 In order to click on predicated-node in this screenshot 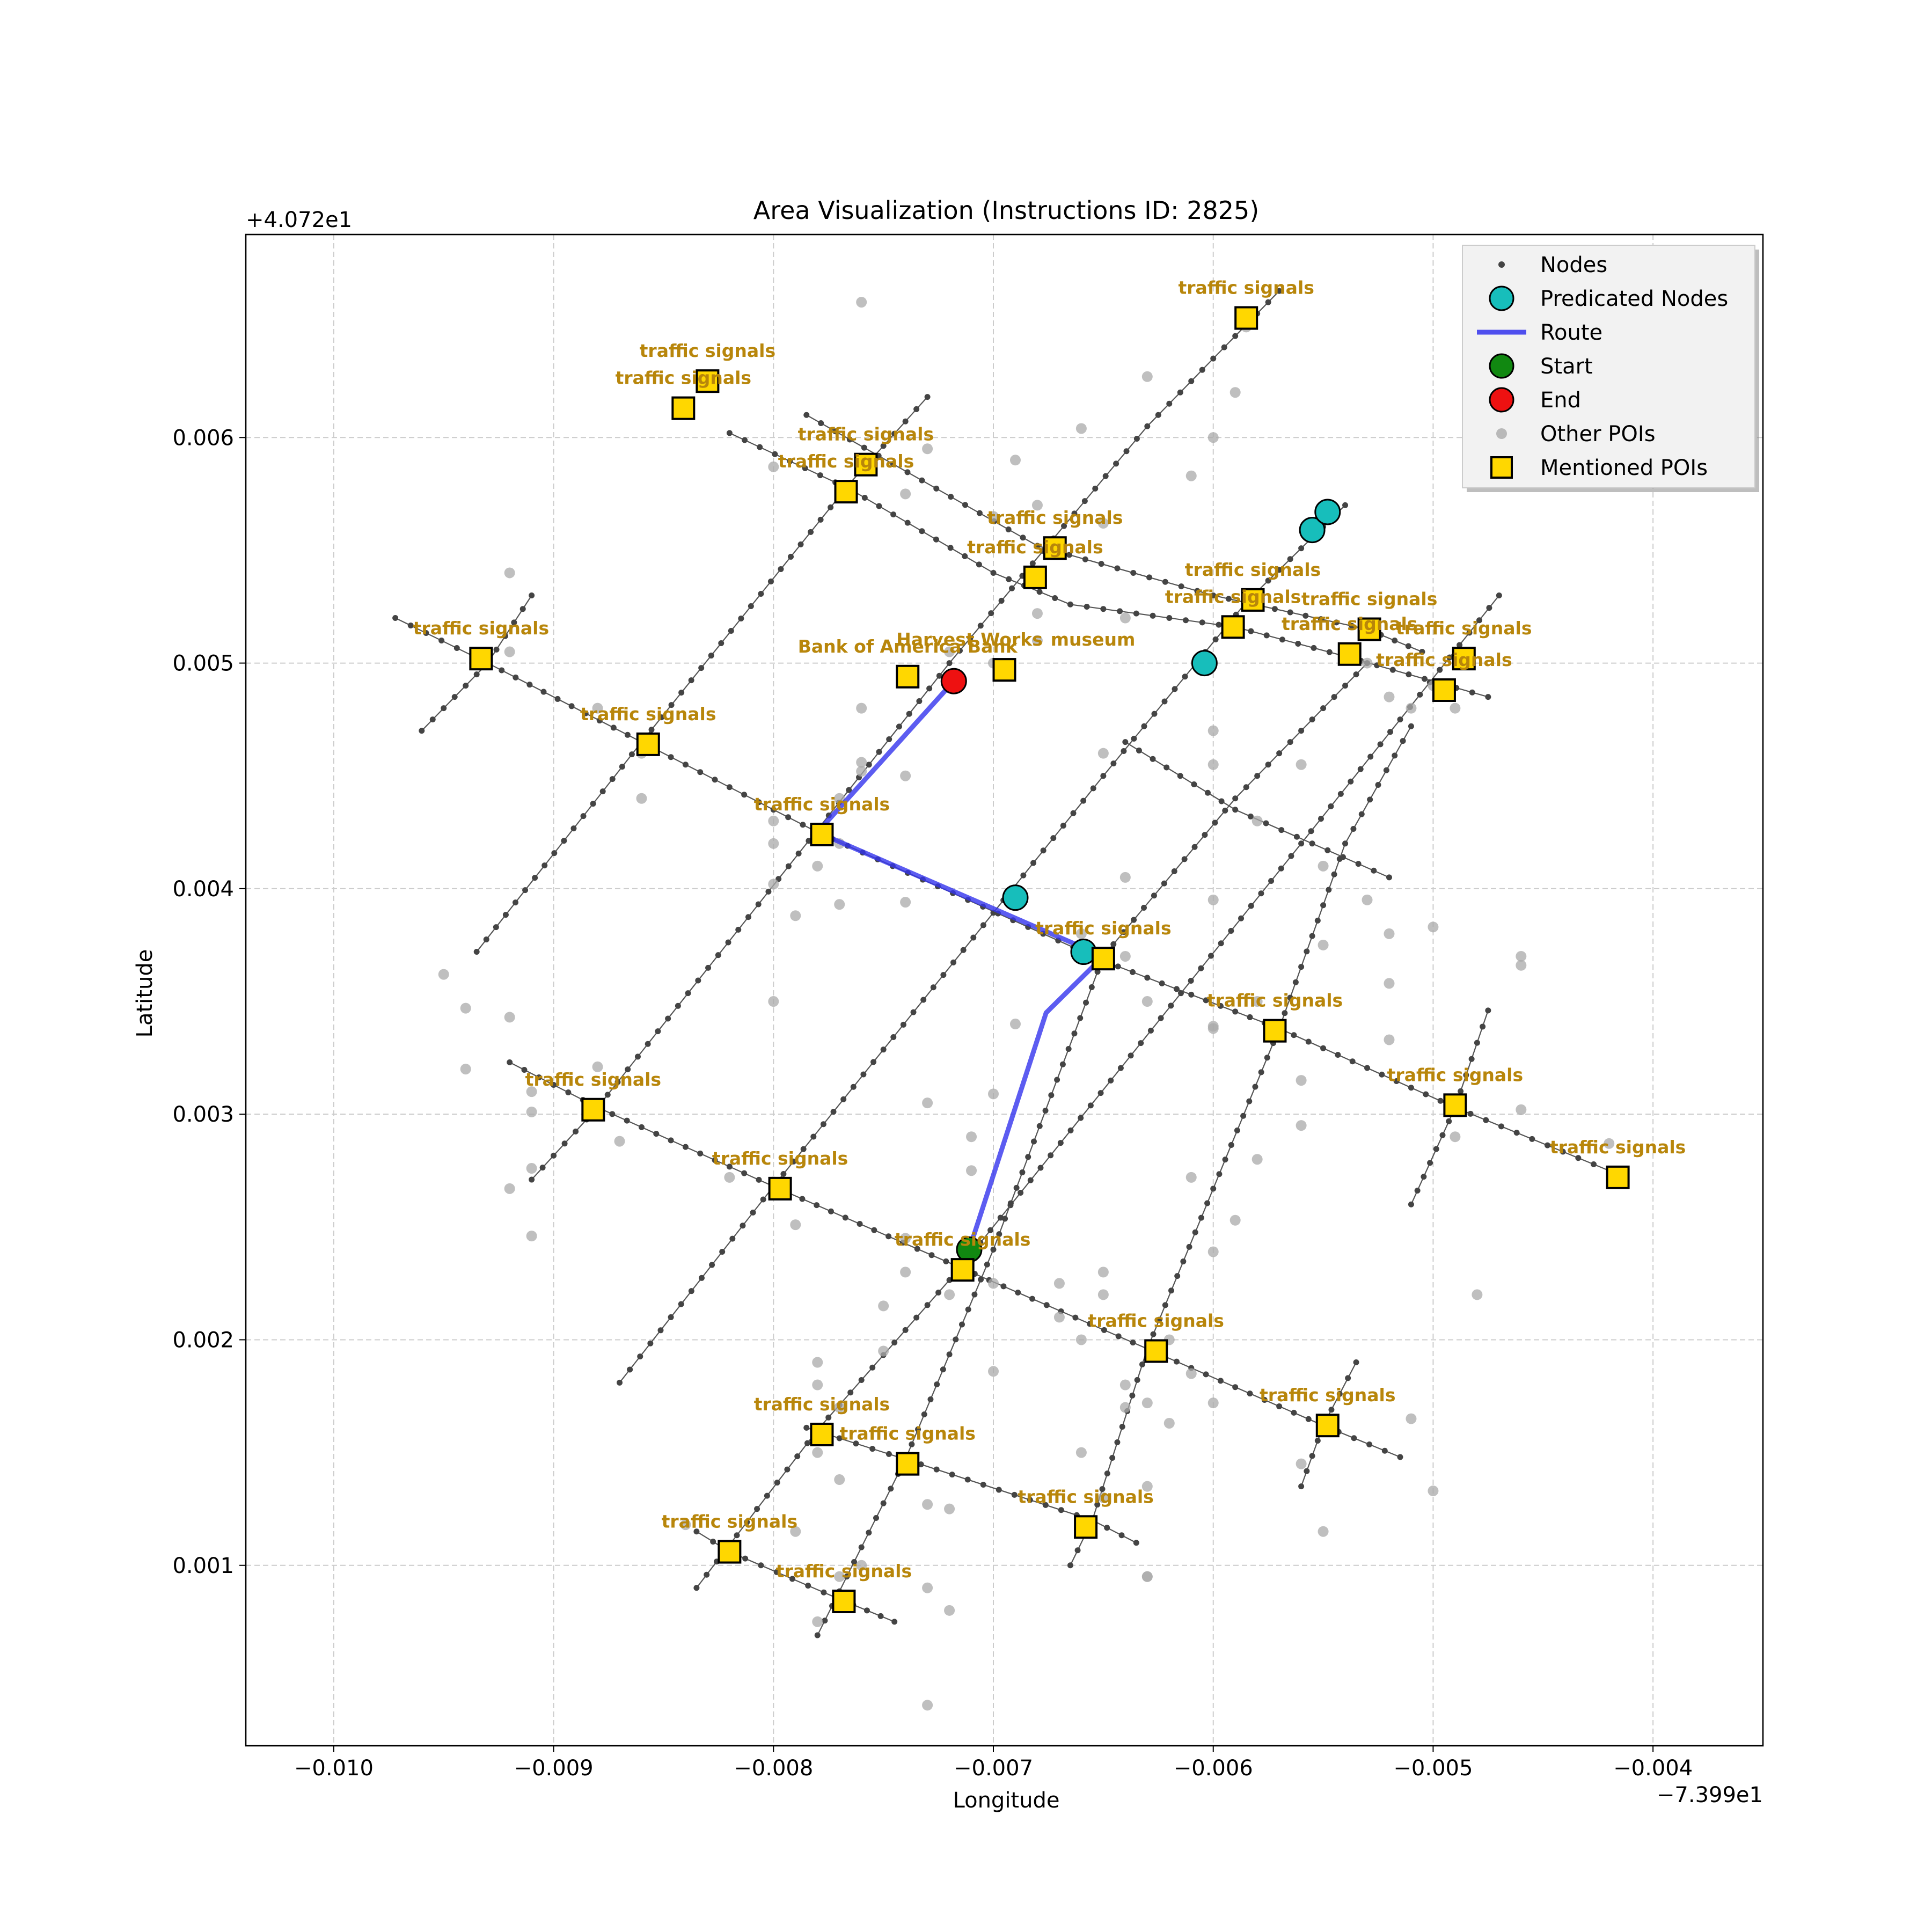, I will do `click(1327, 512)`.